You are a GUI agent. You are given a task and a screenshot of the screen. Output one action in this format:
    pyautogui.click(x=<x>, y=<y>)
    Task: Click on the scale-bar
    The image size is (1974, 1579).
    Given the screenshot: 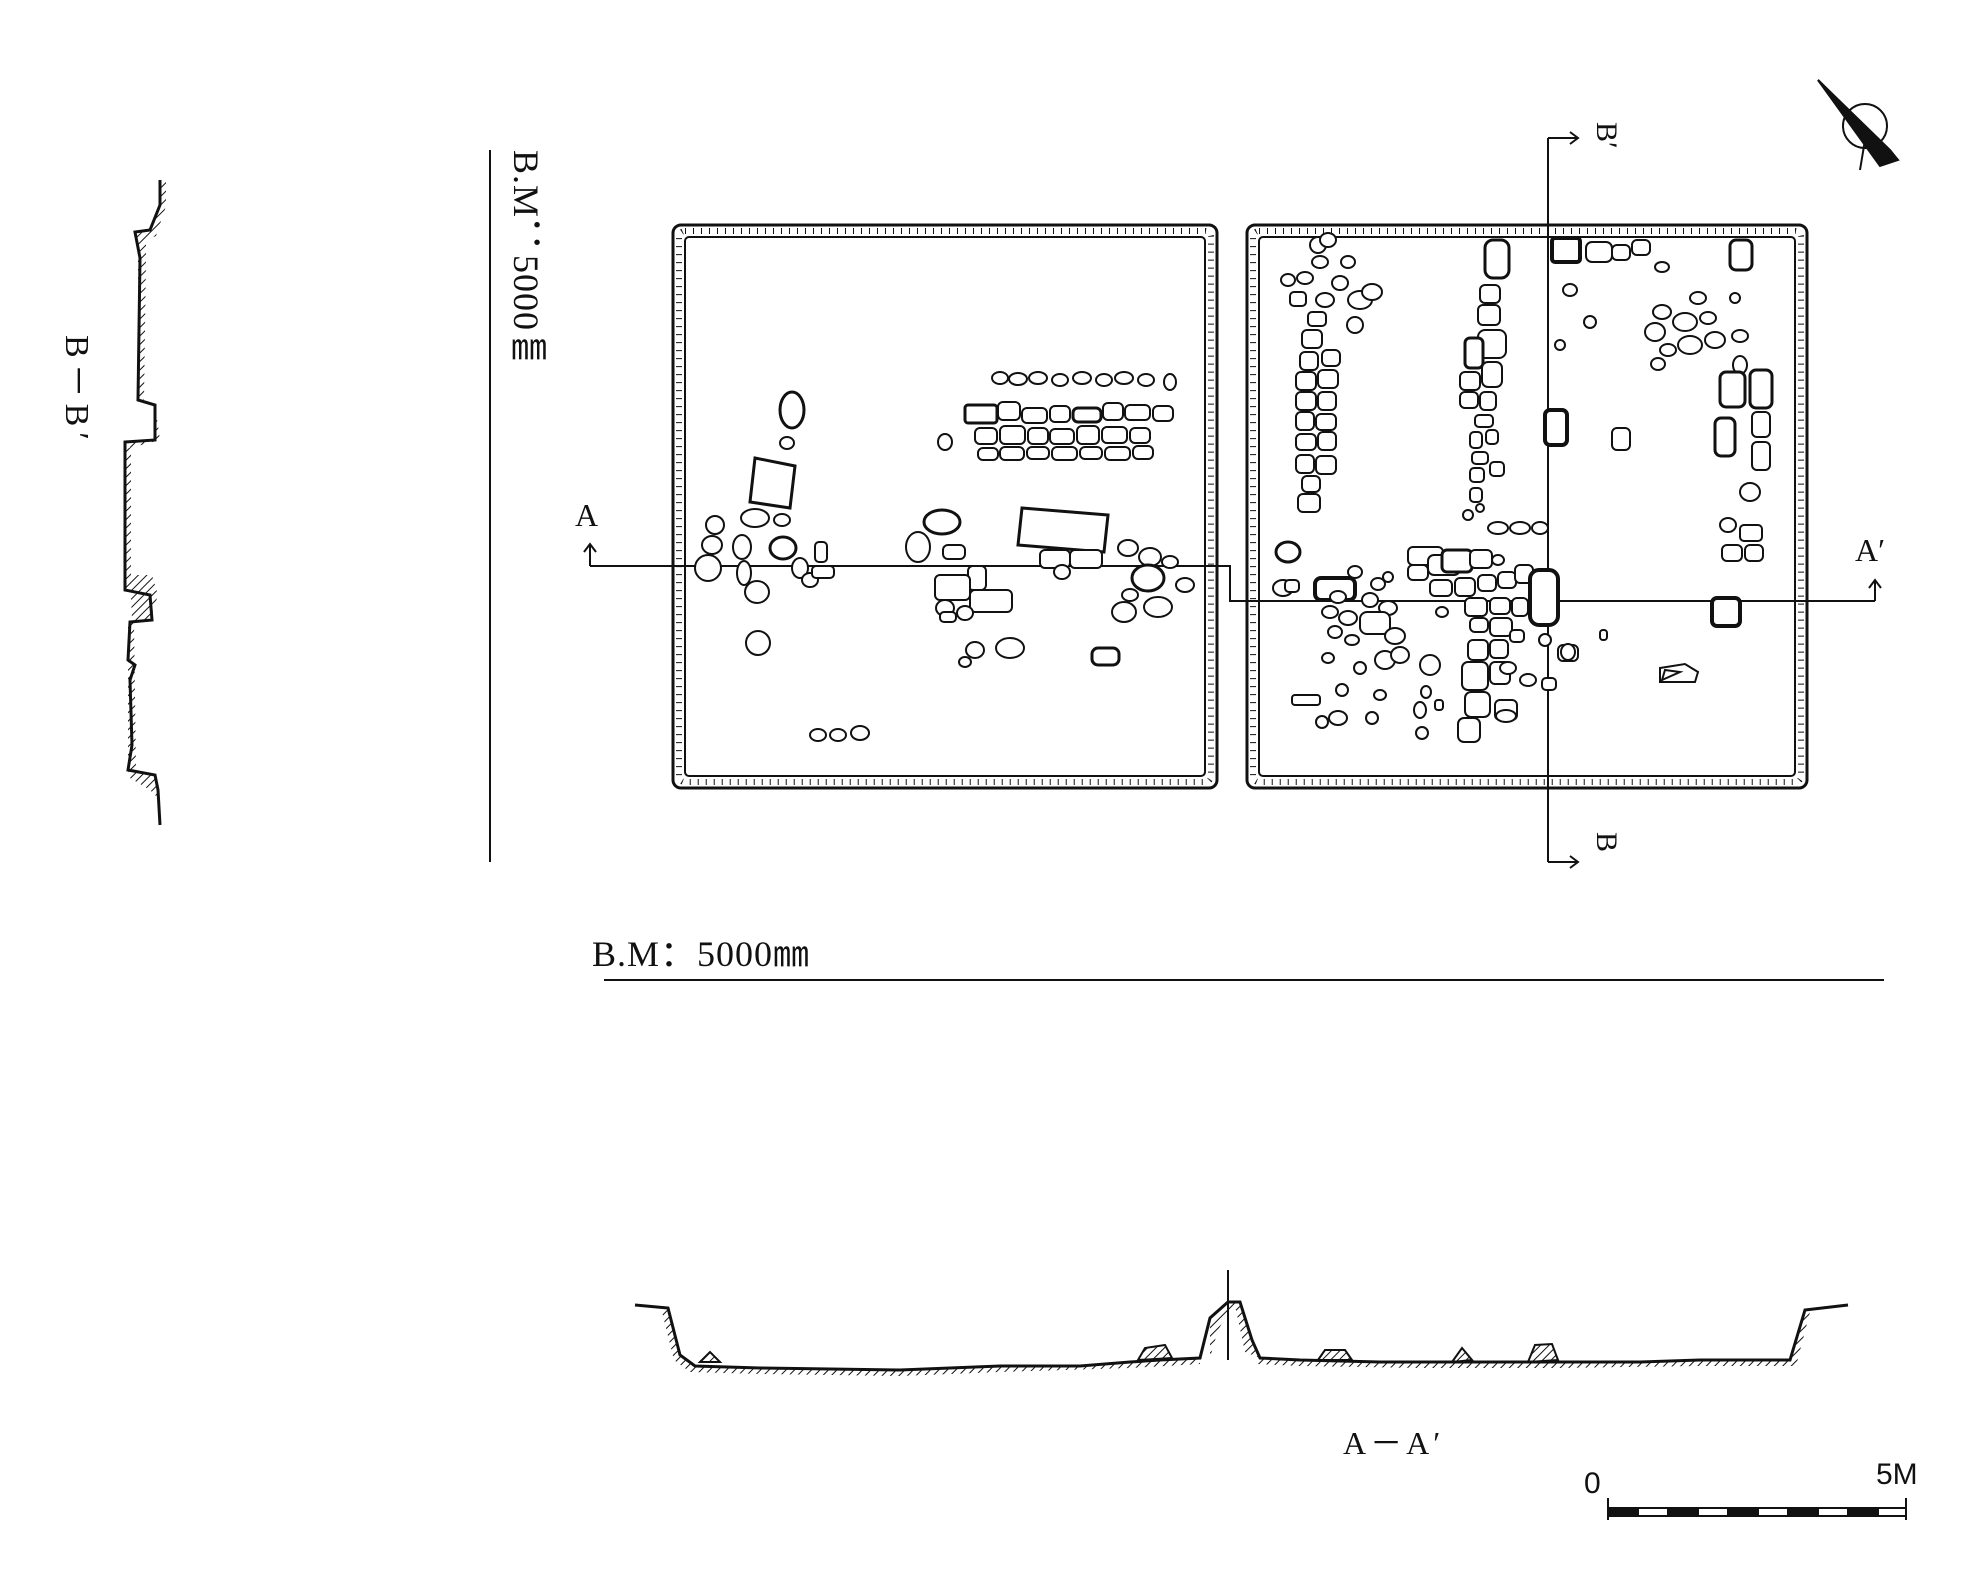 What is the action you would take?
    pyautogui.click(x=1757, y=1509)
    